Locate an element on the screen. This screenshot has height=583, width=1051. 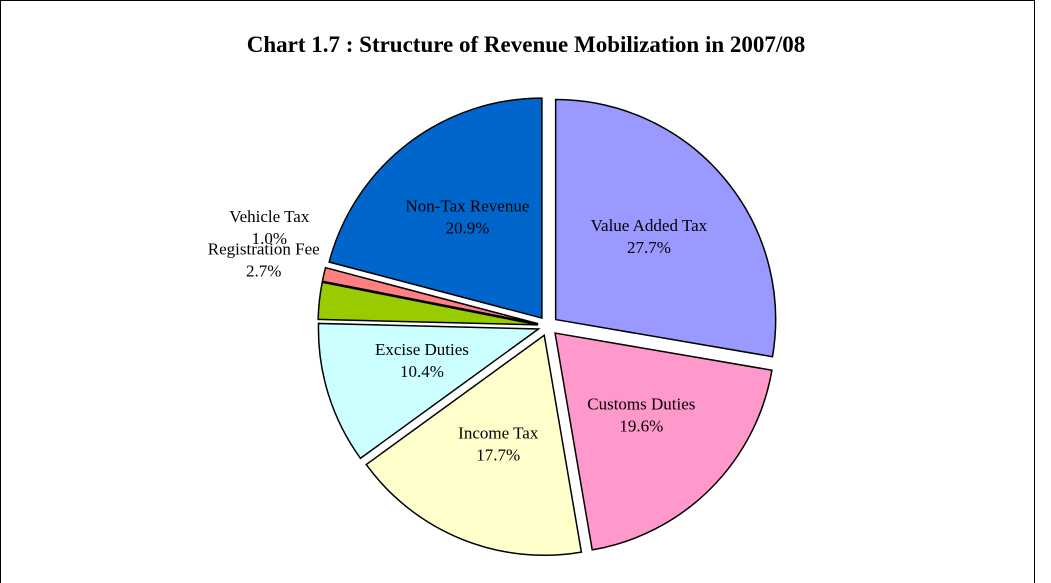
category-label: Registration Fee is located at coordinates (264, 249).